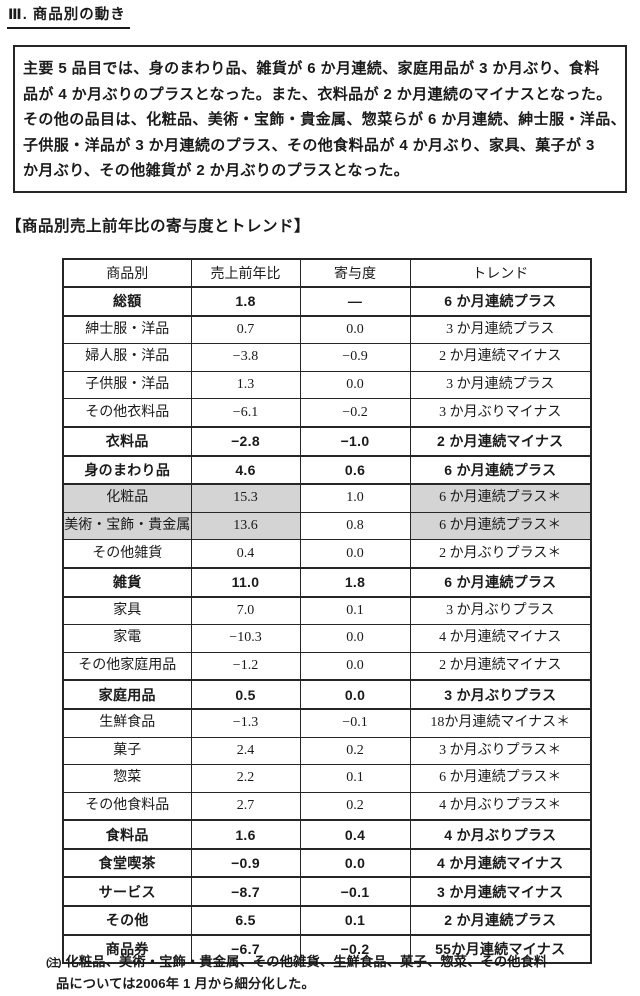  What do you see at coordinates (245, 526) in the screenshot?
I see `cell-sales: 13.6` at bounding box center [245, 526].